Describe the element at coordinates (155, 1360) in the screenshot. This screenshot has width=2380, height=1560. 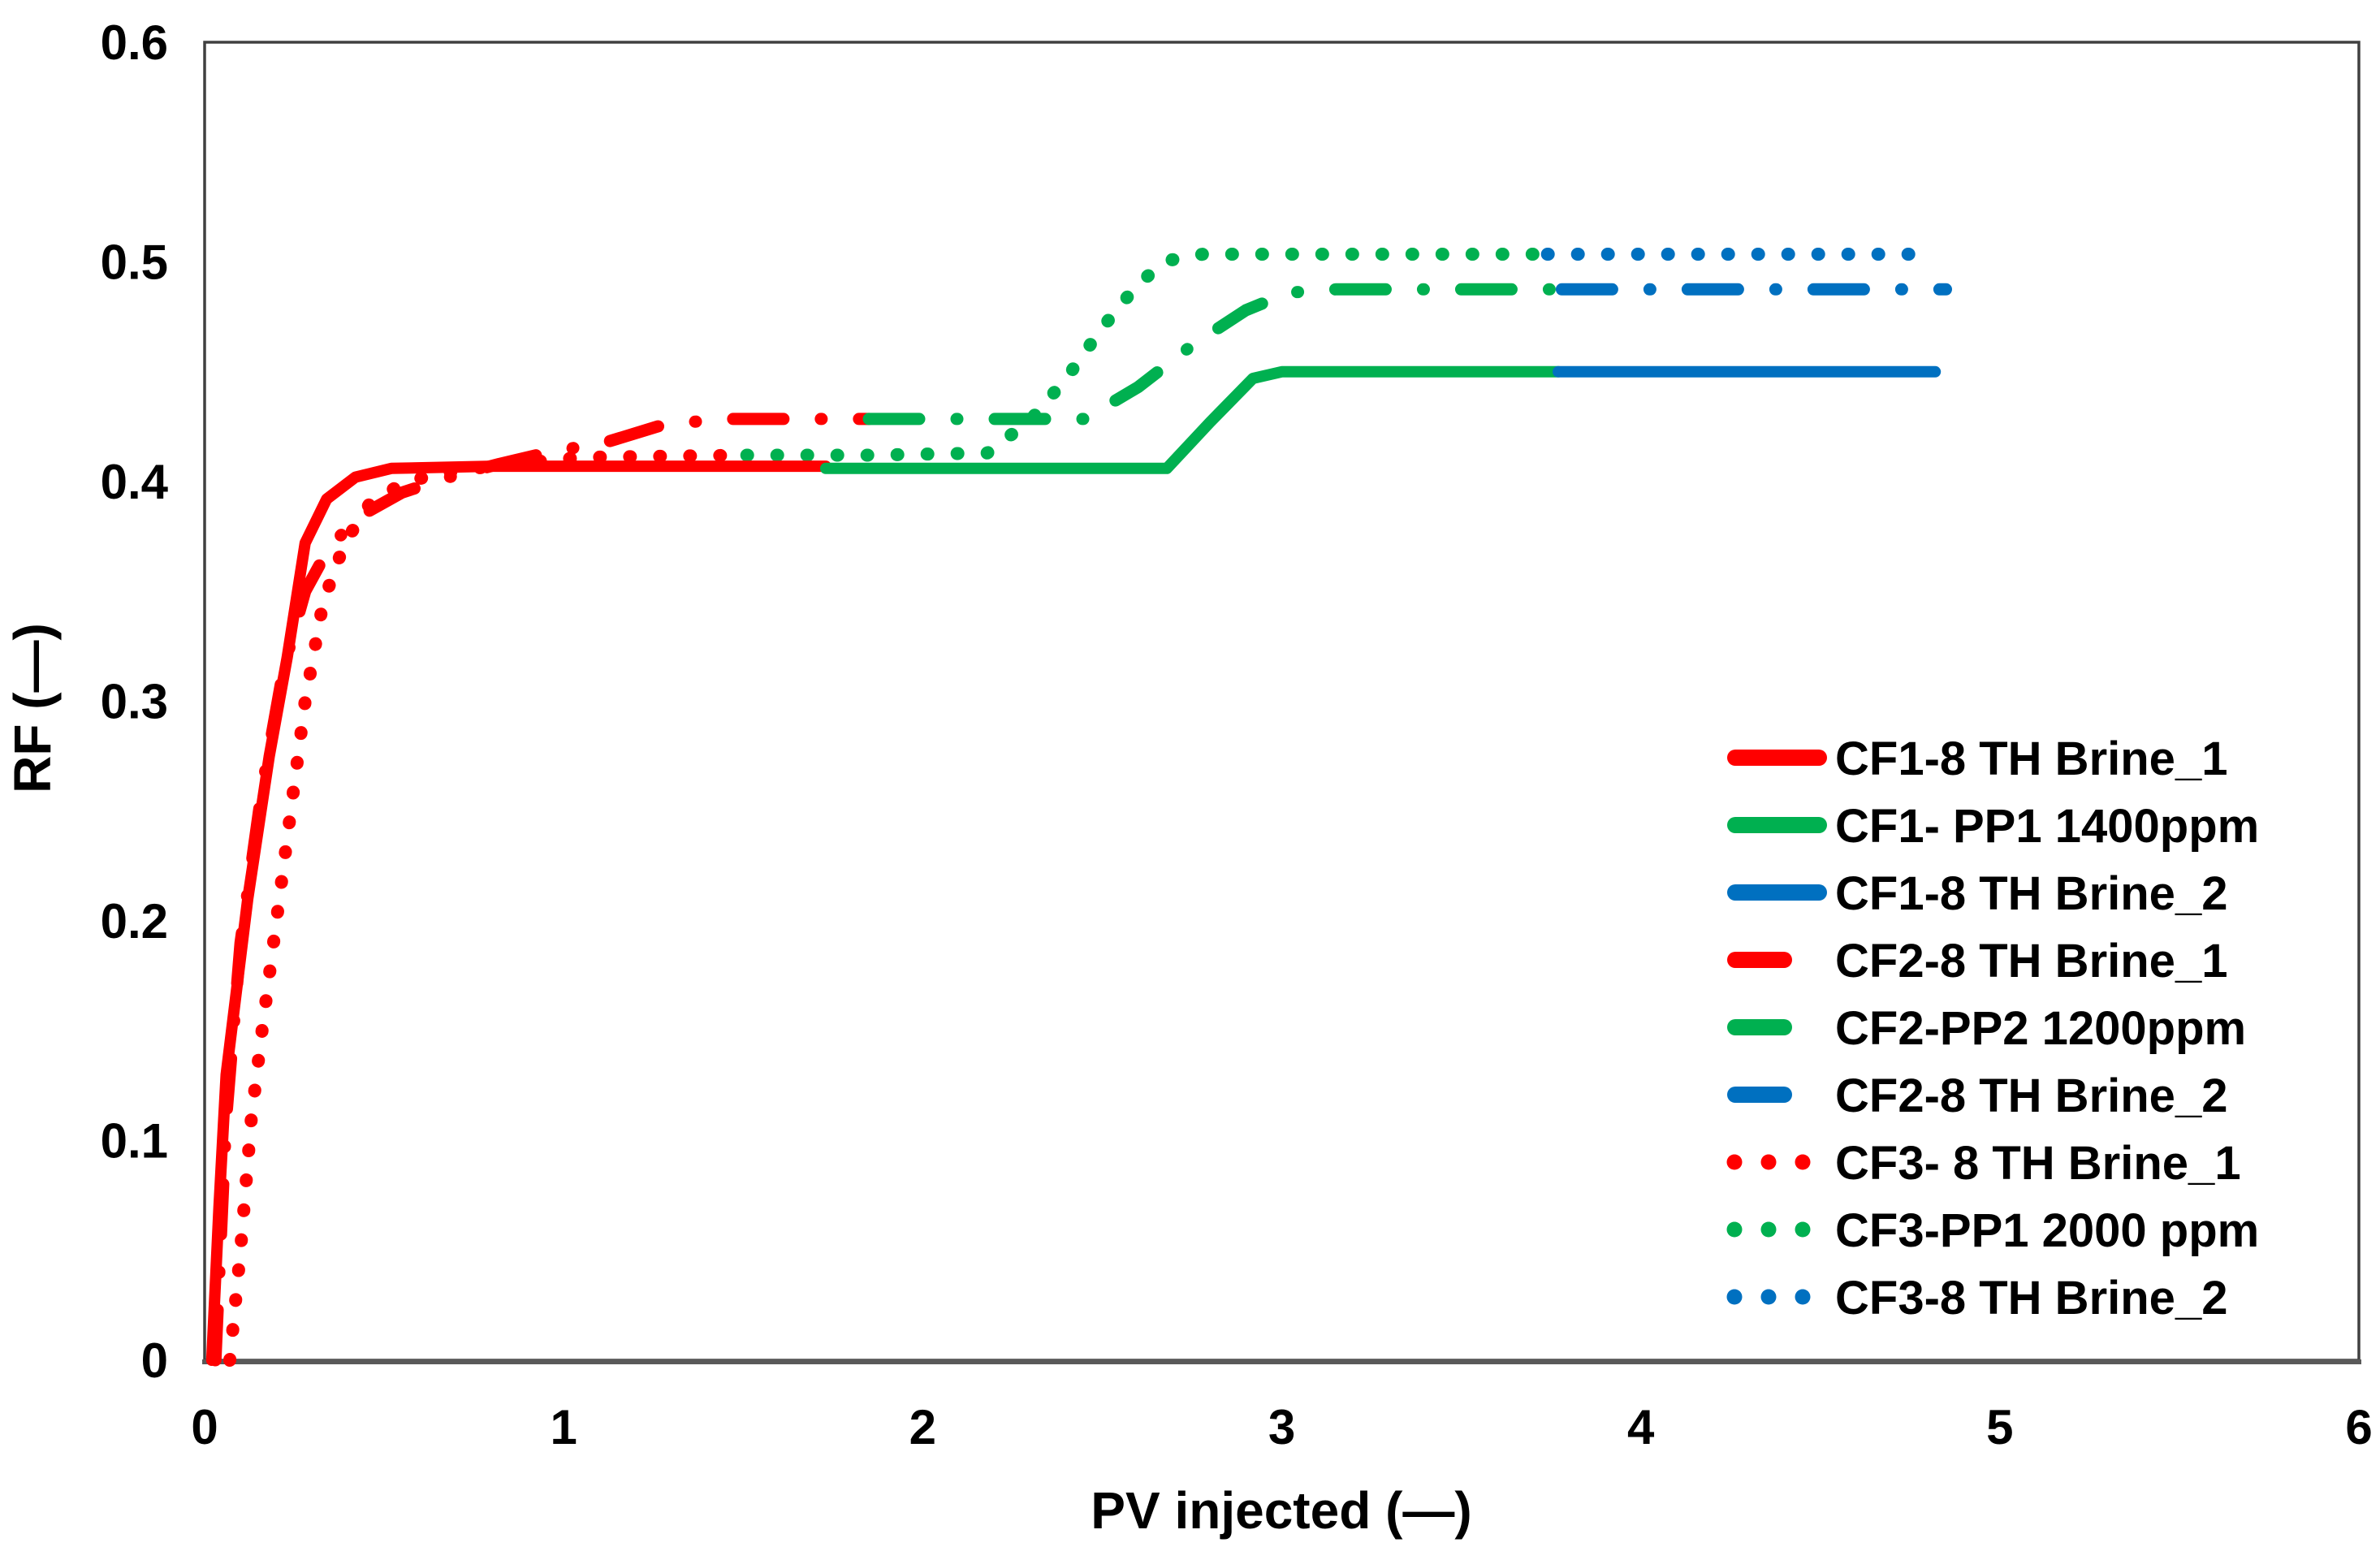
I see `y-tick-label: 0` at that location.